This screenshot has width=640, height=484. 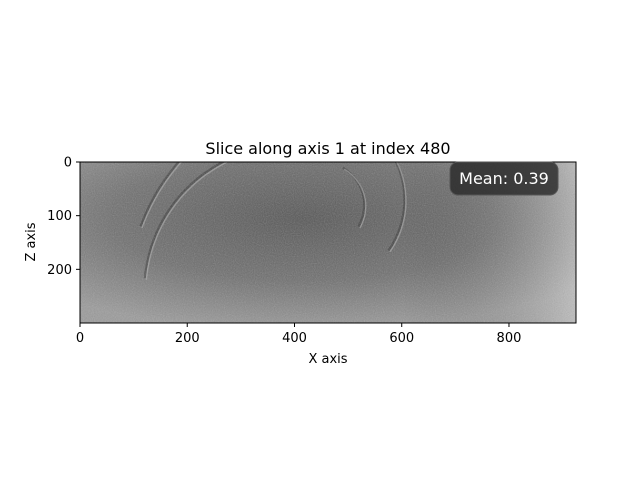 I want to click on y-tick-label: 100, so click(x=59, y=216).